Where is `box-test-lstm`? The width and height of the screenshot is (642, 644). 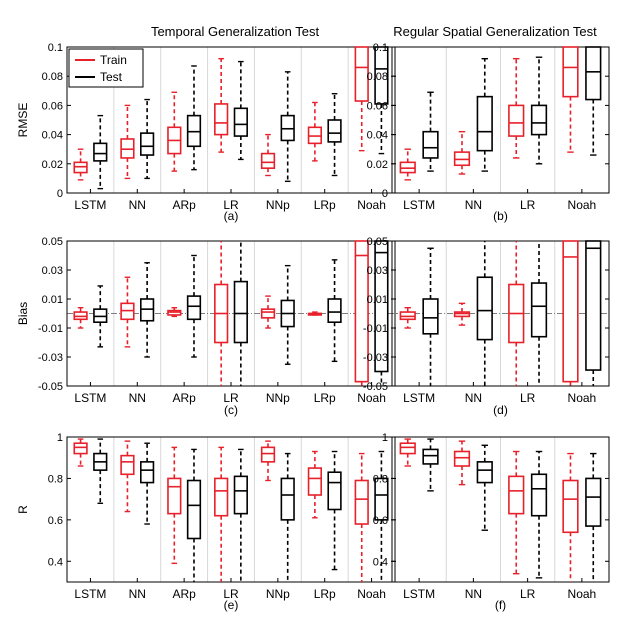
box-test-lstm is located at coordinates (100, 152).